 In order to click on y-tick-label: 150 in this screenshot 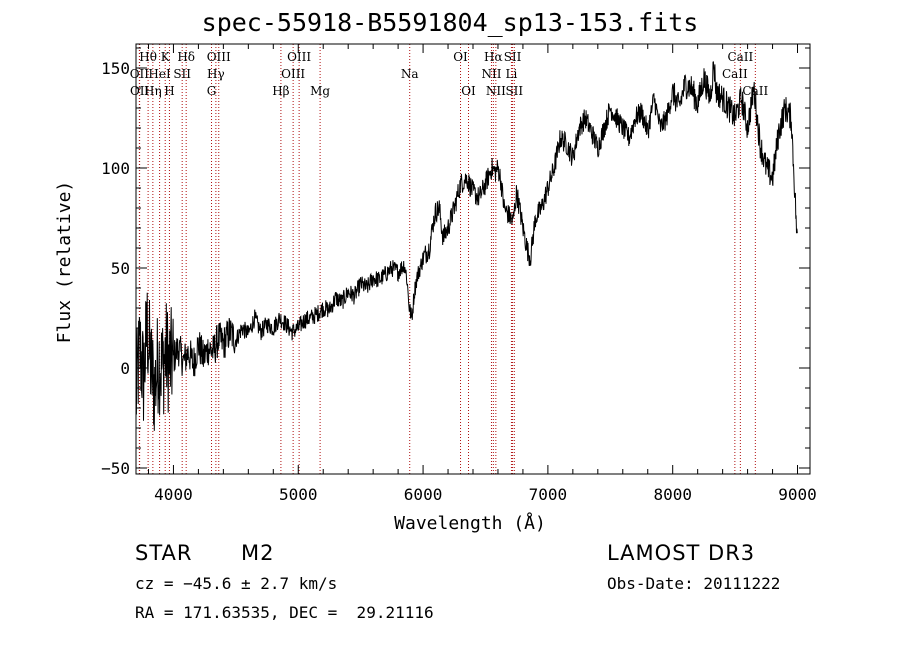, I will do `click(115, 68)`.